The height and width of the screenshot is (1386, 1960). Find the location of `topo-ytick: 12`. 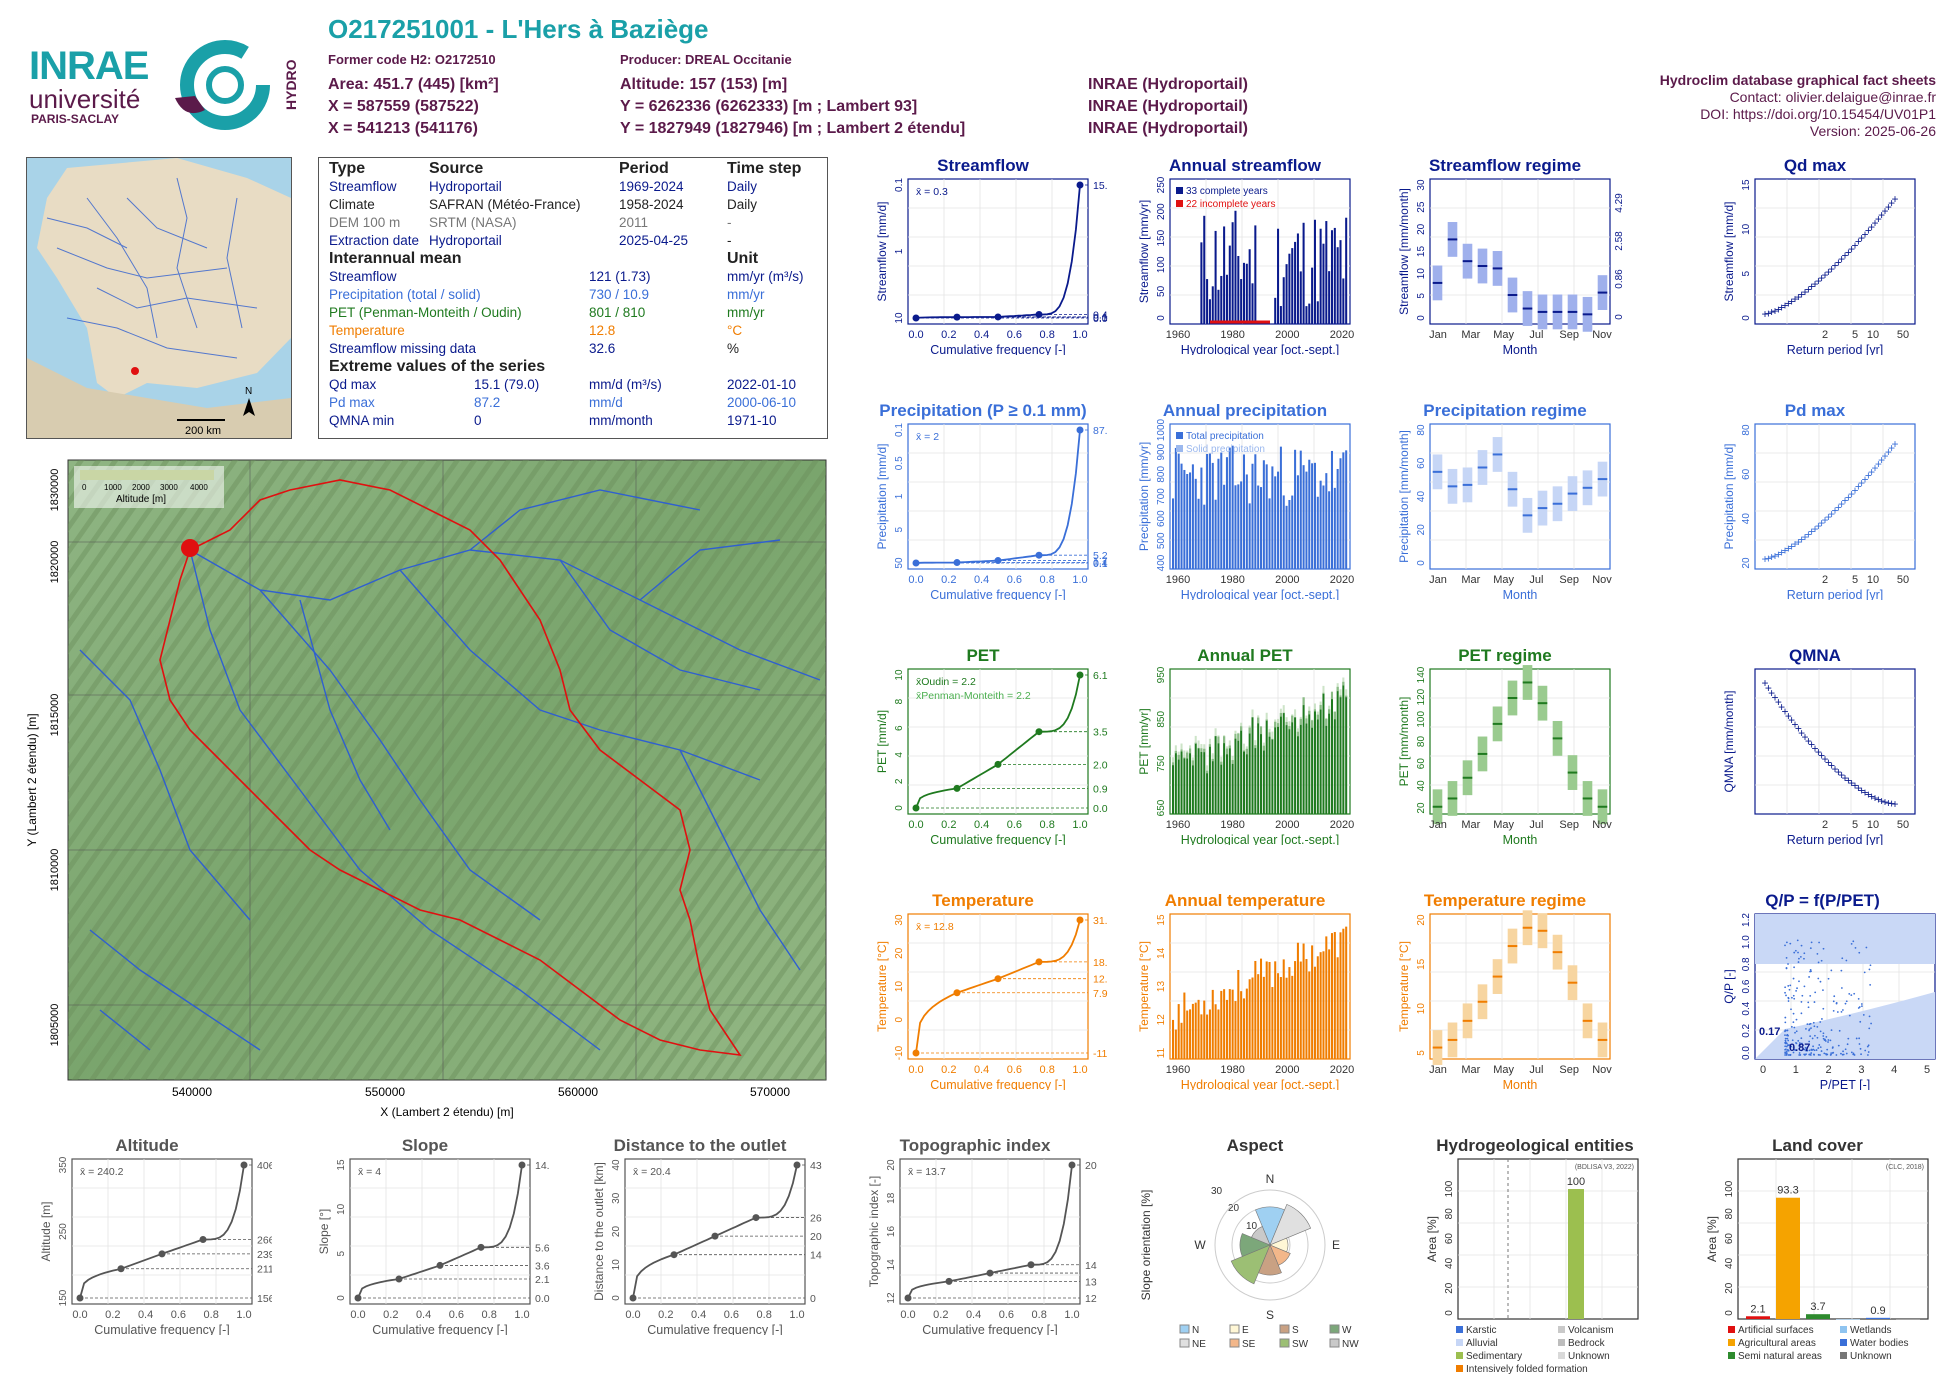

topo-ytick: 12 is located at coordinates (891, 1298).